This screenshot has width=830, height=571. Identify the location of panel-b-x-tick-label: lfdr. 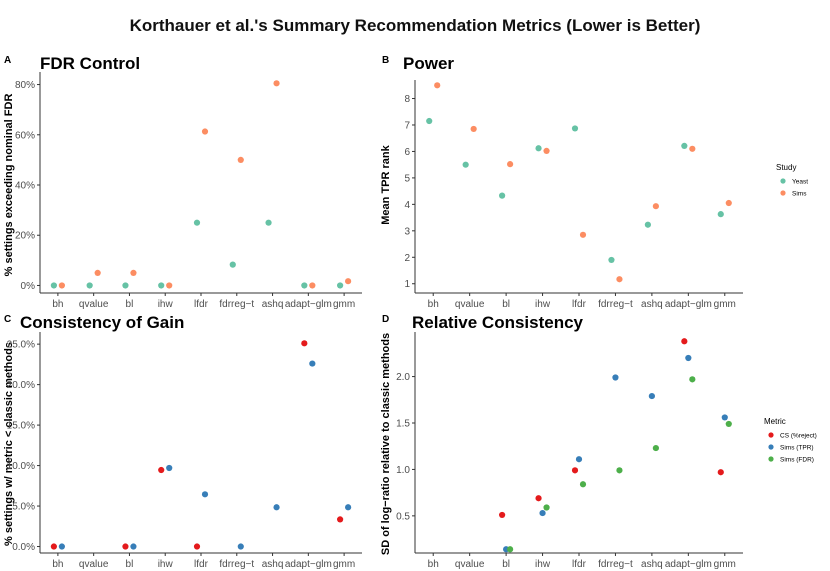
(579, 304).